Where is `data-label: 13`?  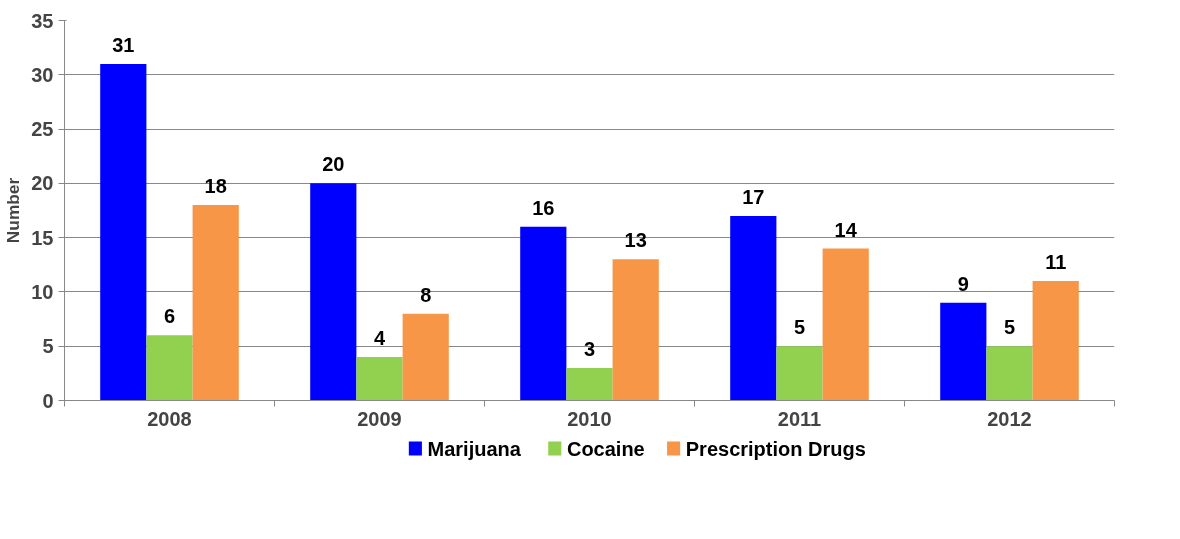
data-label: 13 is located at coordinates (635, 240).